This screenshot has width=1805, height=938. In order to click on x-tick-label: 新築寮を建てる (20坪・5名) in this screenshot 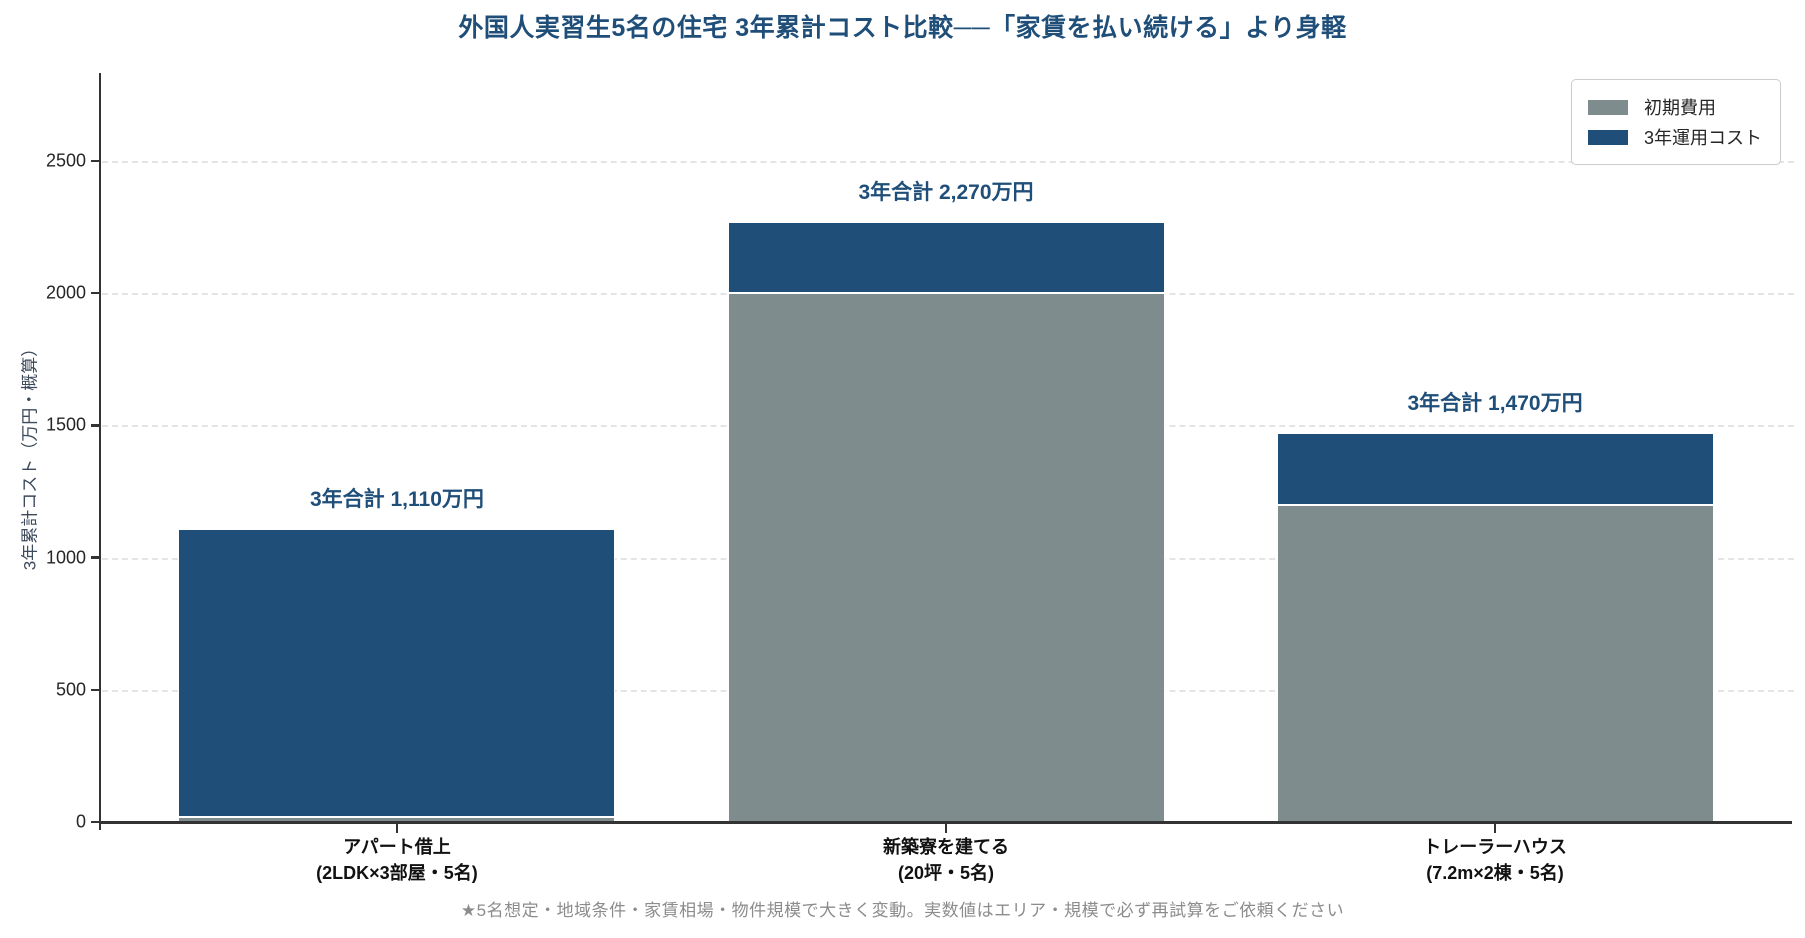, I will do `click(946, 860)`.